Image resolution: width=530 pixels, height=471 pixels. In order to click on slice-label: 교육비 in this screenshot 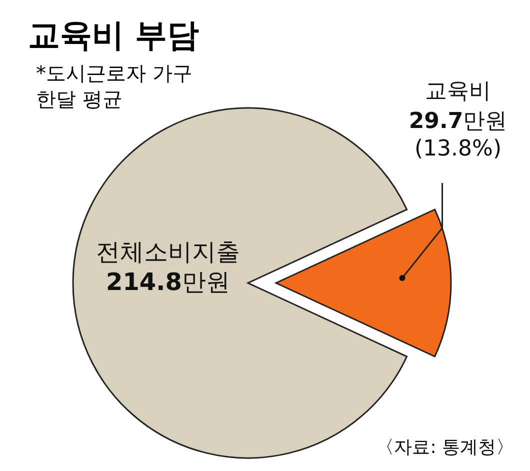, I will do `click(458, 91)`.